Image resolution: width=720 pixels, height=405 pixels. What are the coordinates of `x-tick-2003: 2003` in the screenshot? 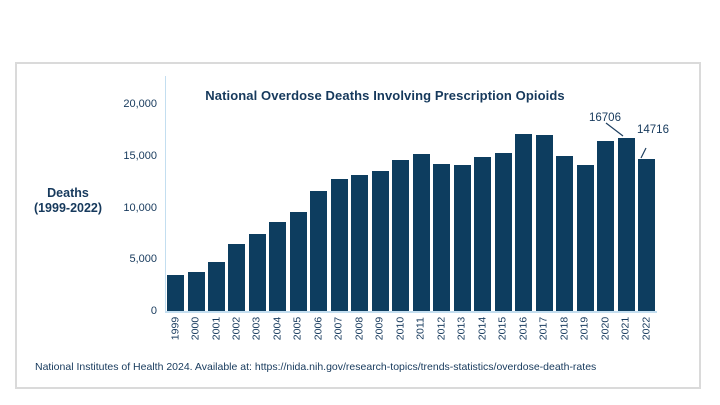 It's located at (256, 328).